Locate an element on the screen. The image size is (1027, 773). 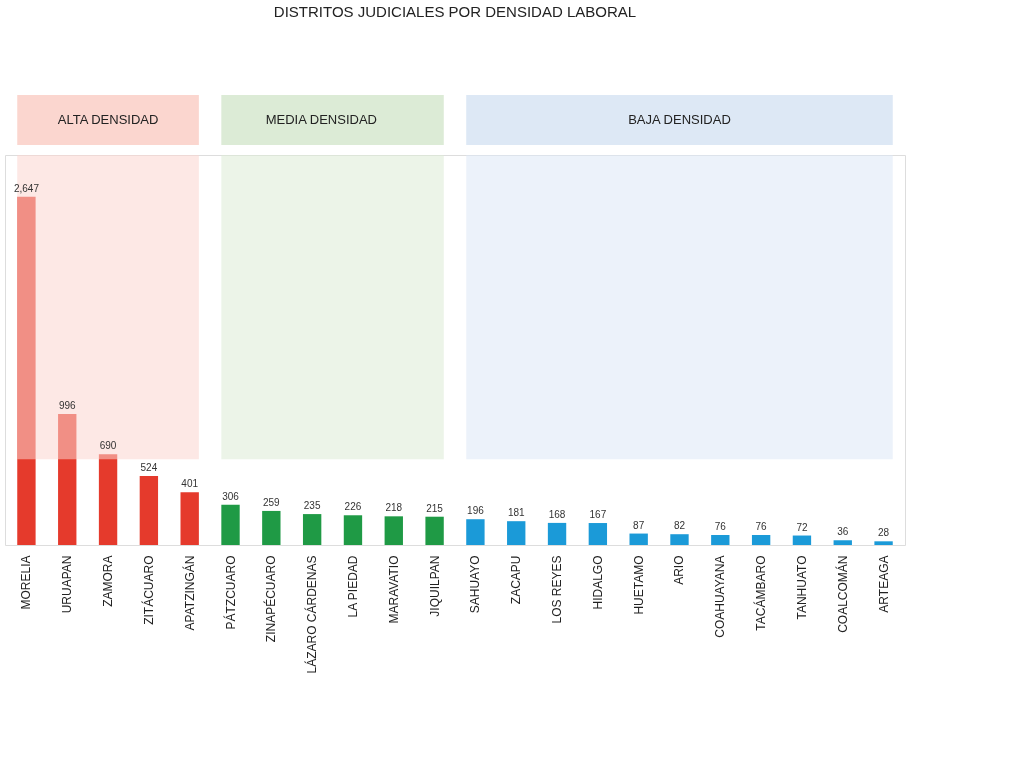
band-label: BAJA DENSIDAD is located at coordinates (679, 119).